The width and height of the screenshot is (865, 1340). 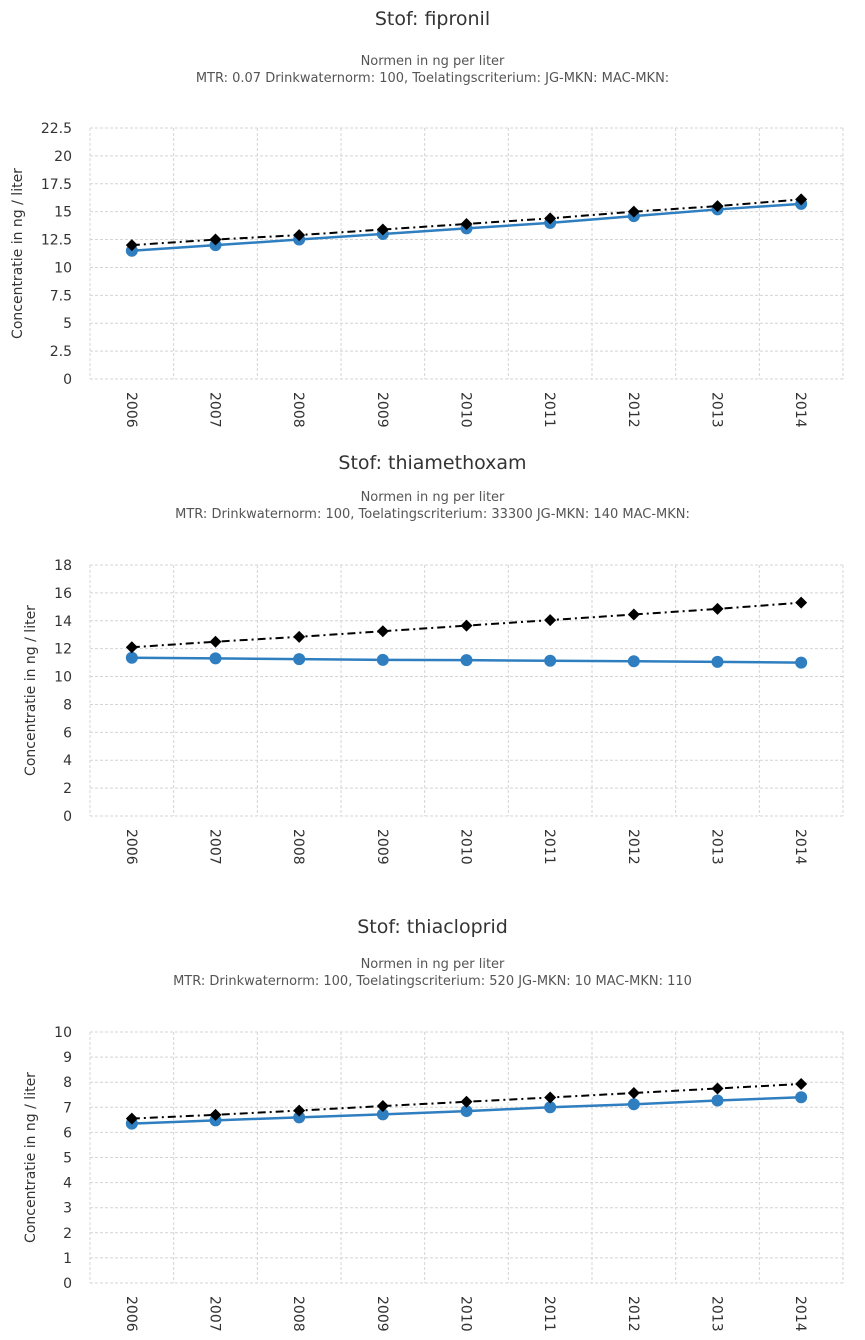 What do you see at coordinates (56, 185) in the screenshot?
I see `y-tick-label: 17.5` at bounding box center [56, 185].